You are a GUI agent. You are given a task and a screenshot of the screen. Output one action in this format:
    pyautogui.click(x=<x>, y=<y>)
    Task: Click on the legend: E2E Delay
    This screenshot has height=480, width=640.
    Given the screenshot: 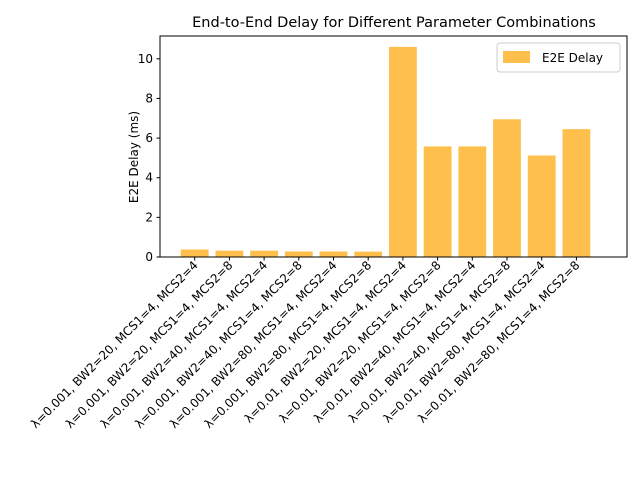 What is the action you would take?
    pyautogui.click(x=558, y=57)
    